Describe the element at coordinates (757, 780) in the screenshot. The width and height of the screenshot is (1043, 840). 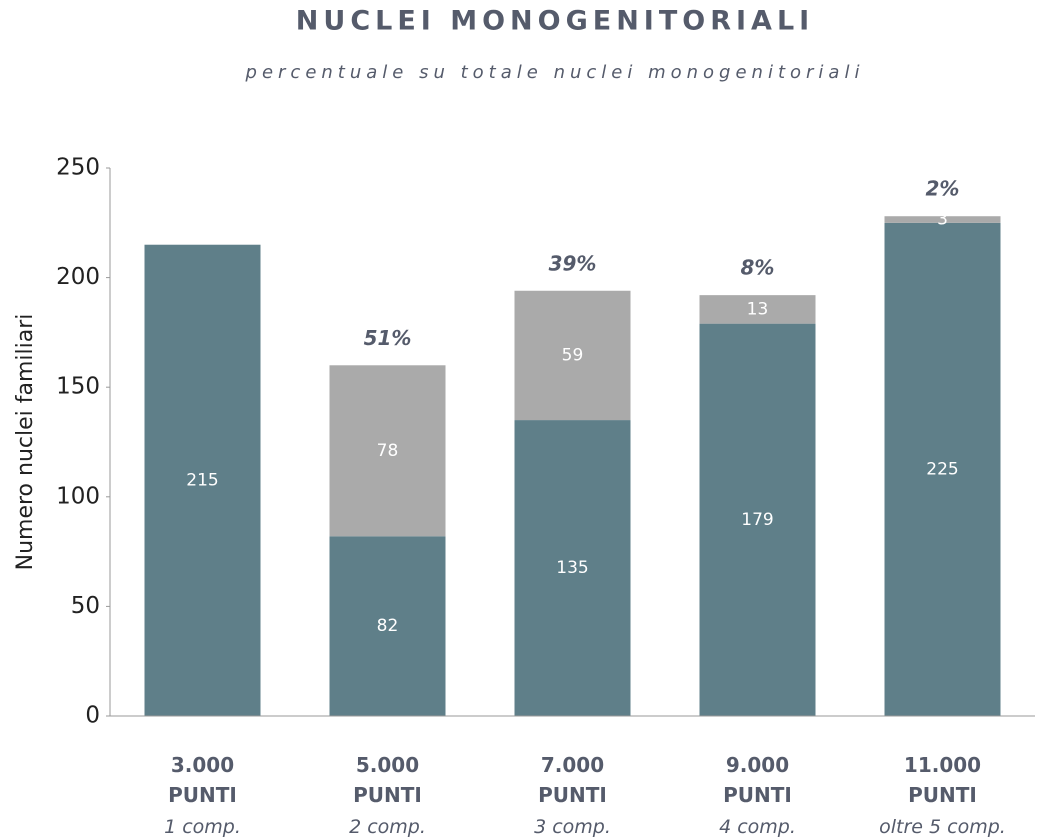
I see `x-tick-label: 9.000 PUNTI` at that location.